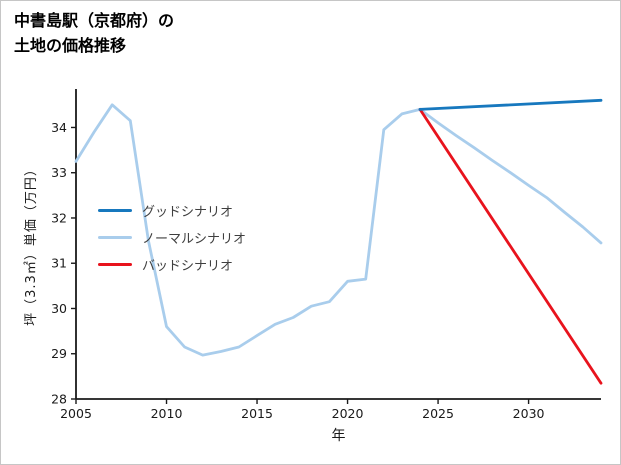 Image resolution: width=621 pixels, height=465 pixels. I want to click on legend-item-bad: バッドシナリオ, so click(172, 264).